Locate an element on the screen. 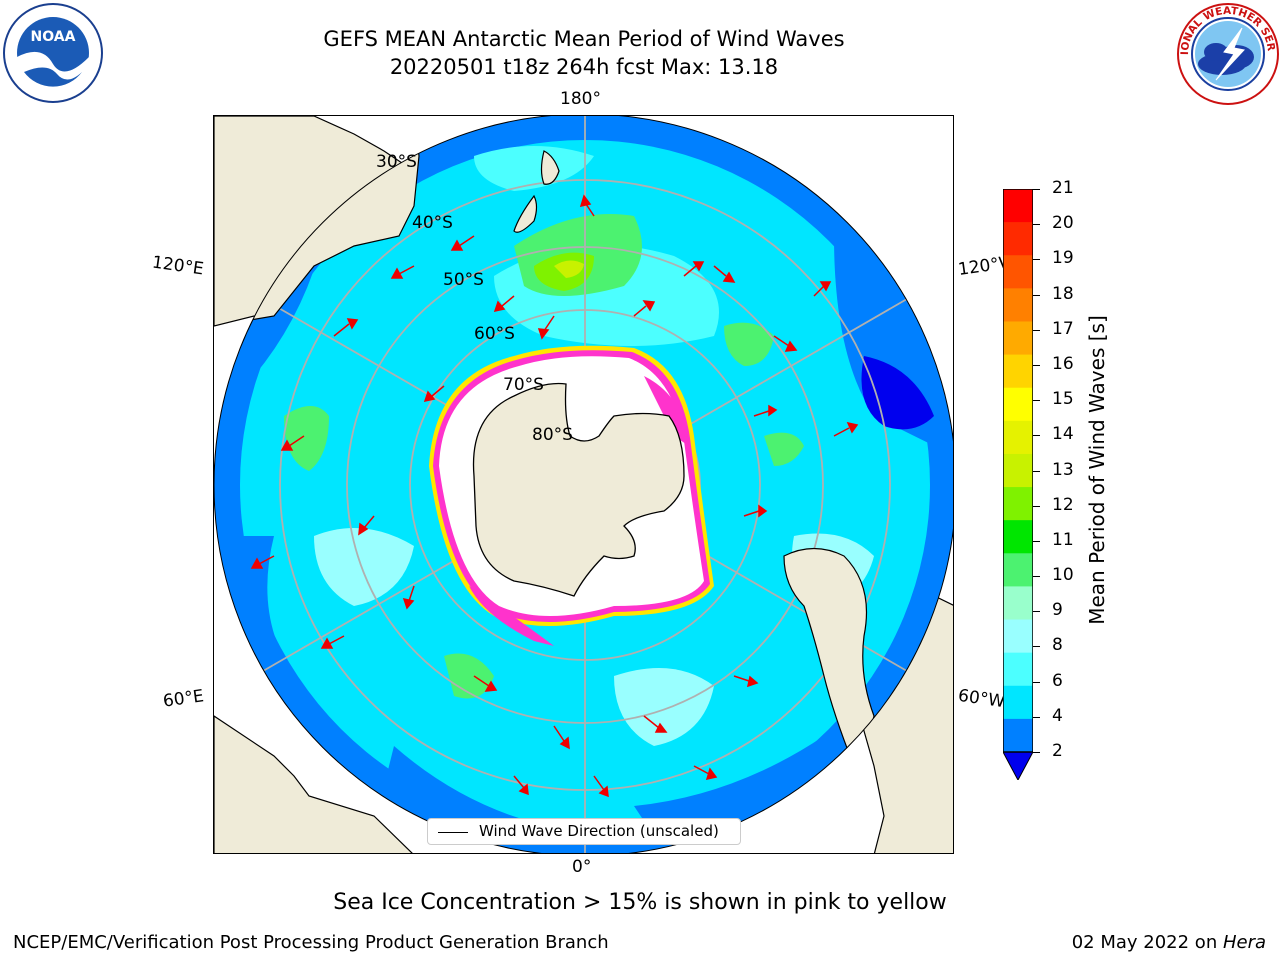 The image size is (1280, 960). footer-date: 02 May 2022 on Hera is located at coordinates (1169, 942).